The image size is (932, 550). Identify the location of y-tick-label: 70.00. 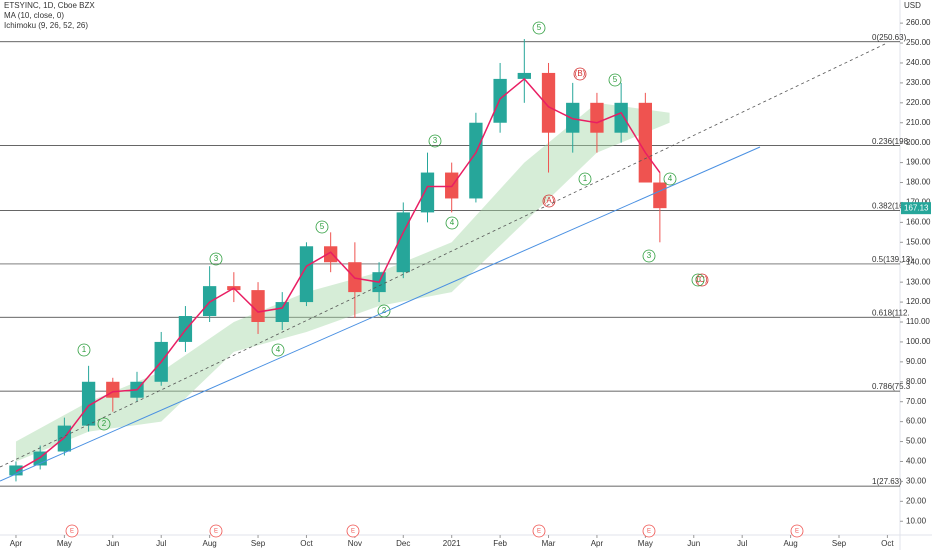
(916, 401).